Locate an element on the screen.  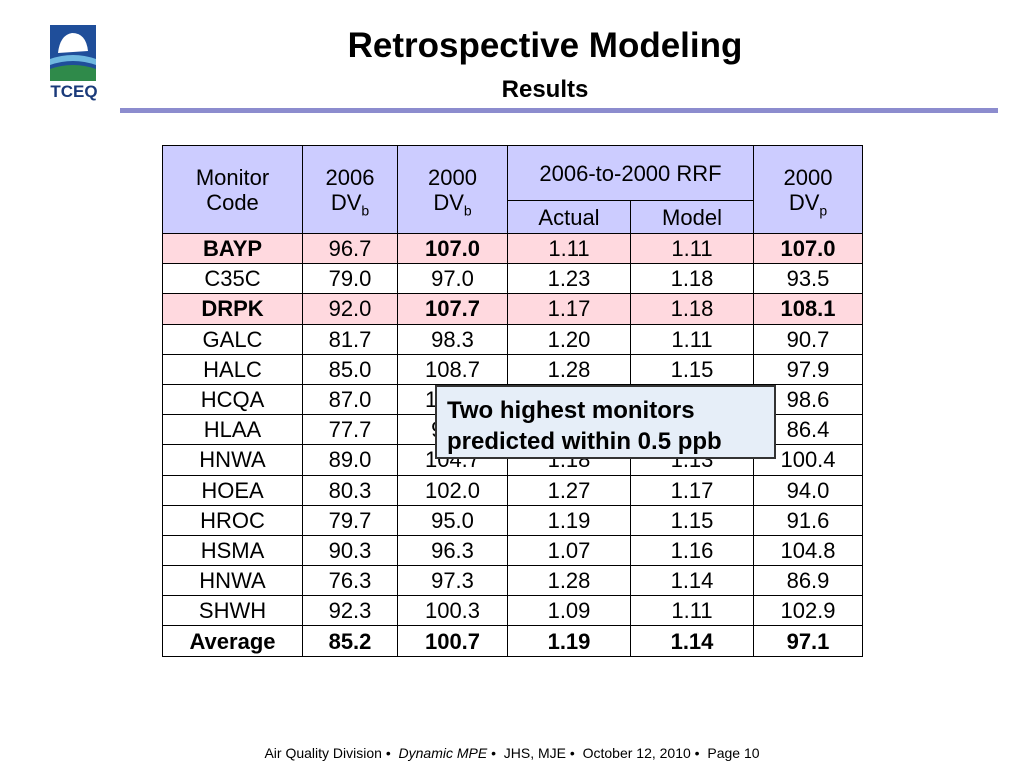
header-line: Monitor is located at coordinates (232, 177).